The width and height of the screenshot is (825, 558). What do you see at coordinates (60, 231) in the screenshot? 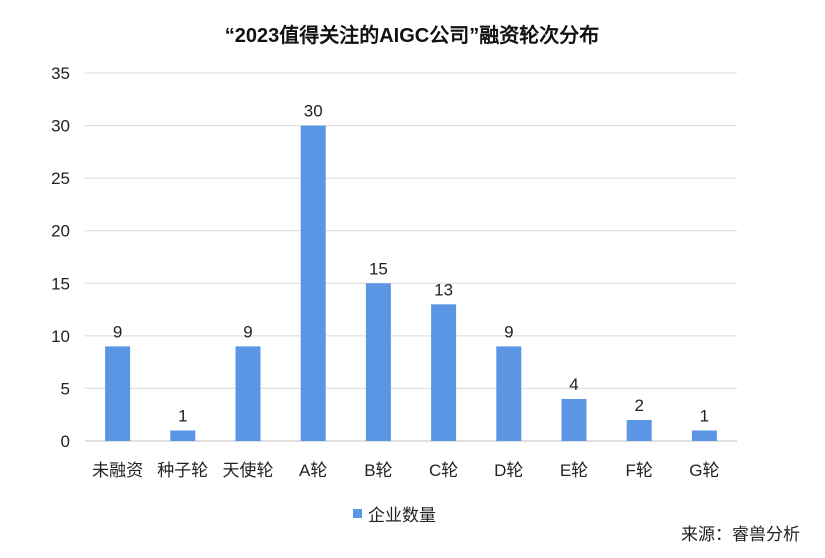
I see `y-tick-label: 20` at bounding box center [60, 231].